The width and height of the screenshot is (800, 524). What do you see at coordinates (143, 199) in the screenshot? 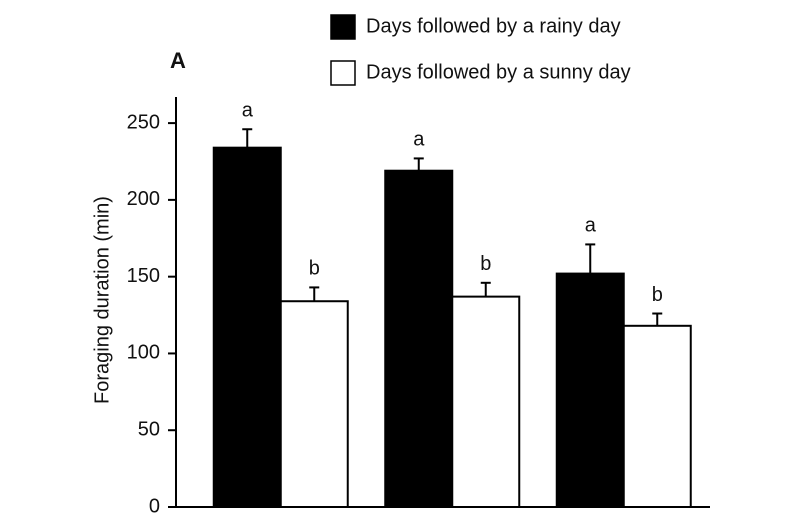
I see `y-tick-label: 200` at bounding box center [143, 199].